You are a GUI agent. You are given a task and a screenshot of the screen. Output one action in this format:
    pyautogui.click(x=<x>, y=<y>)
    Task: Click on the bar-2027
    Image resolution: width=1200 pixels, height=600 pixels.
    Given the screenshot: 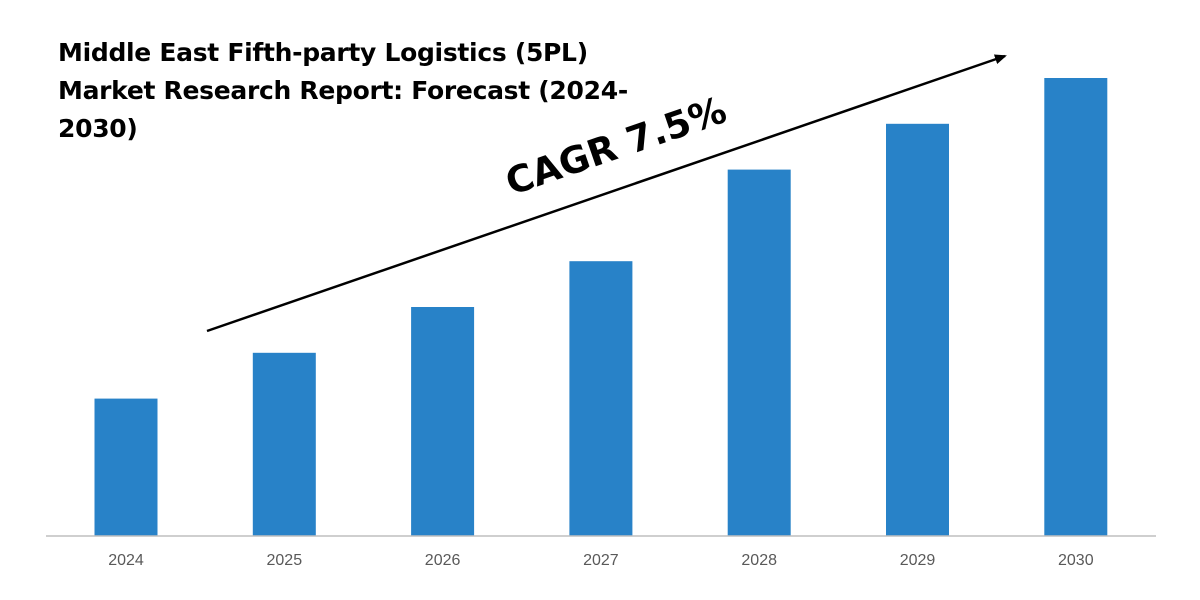 What is the action you would take?
    pyautogui.click(x=601, y=398)
    